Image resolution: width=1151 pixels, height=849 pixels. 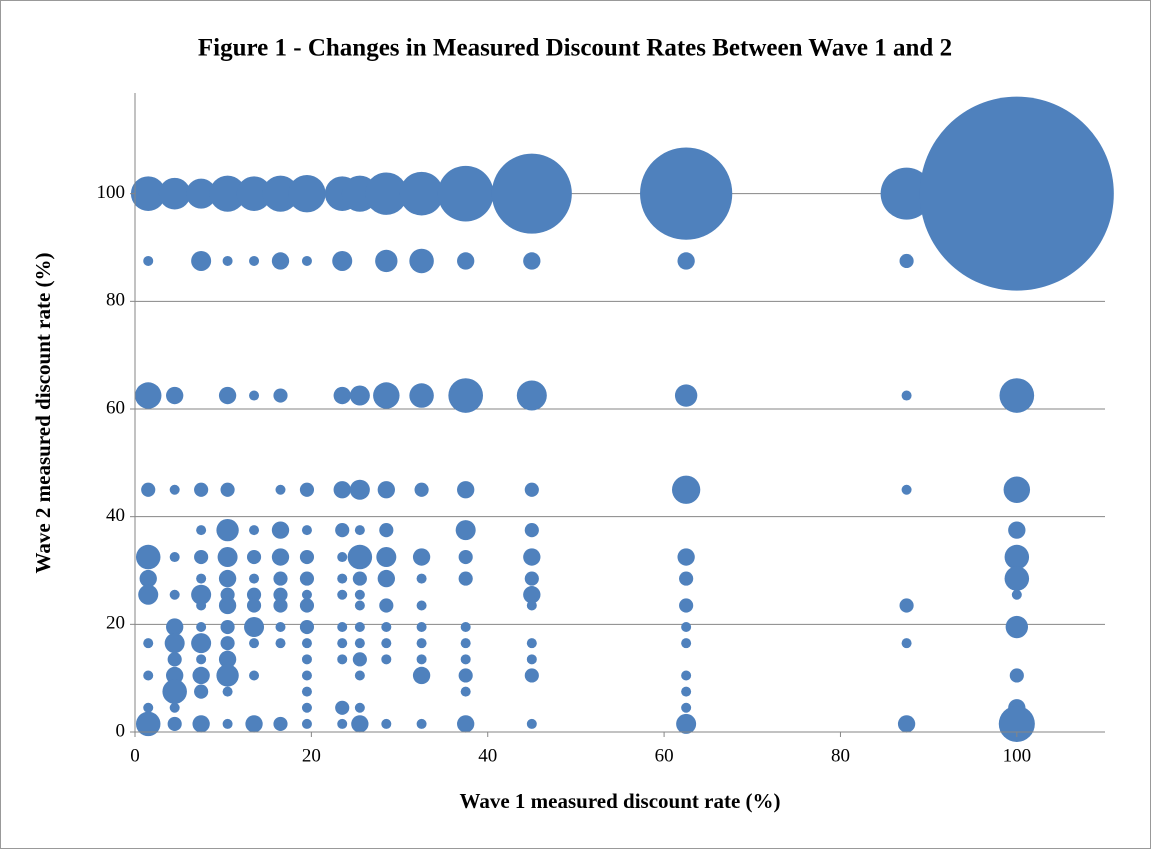 I want to click on y-axis-label: Wave 2 measured discount rate (%), so click(x=43, y=412).